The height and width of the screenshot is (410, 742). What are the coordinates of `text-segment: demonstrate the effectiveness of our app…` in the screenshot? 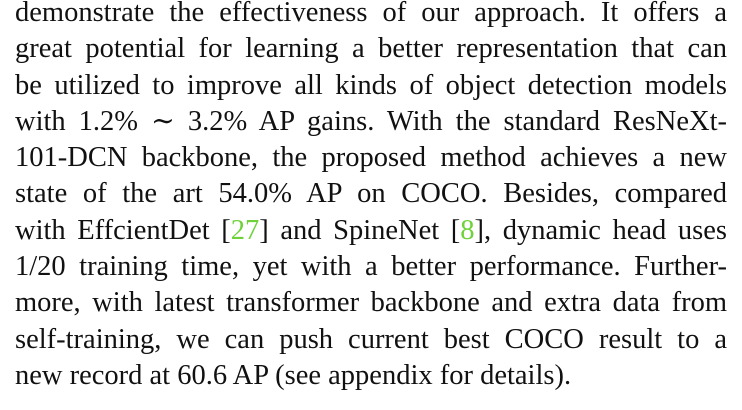 It's located at (371, 14).